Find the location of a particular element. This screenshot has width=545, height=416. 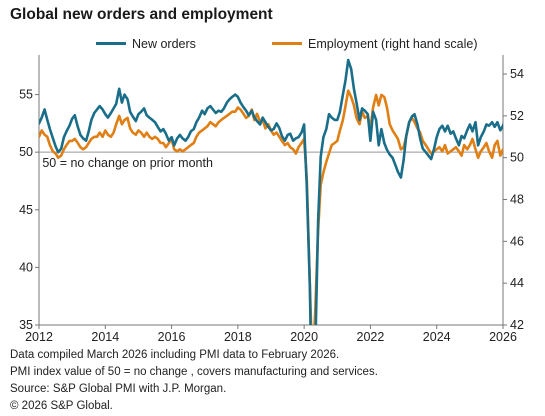

legend-item-employment: Employment (right hand scale) is located at coordinates (375, 44).